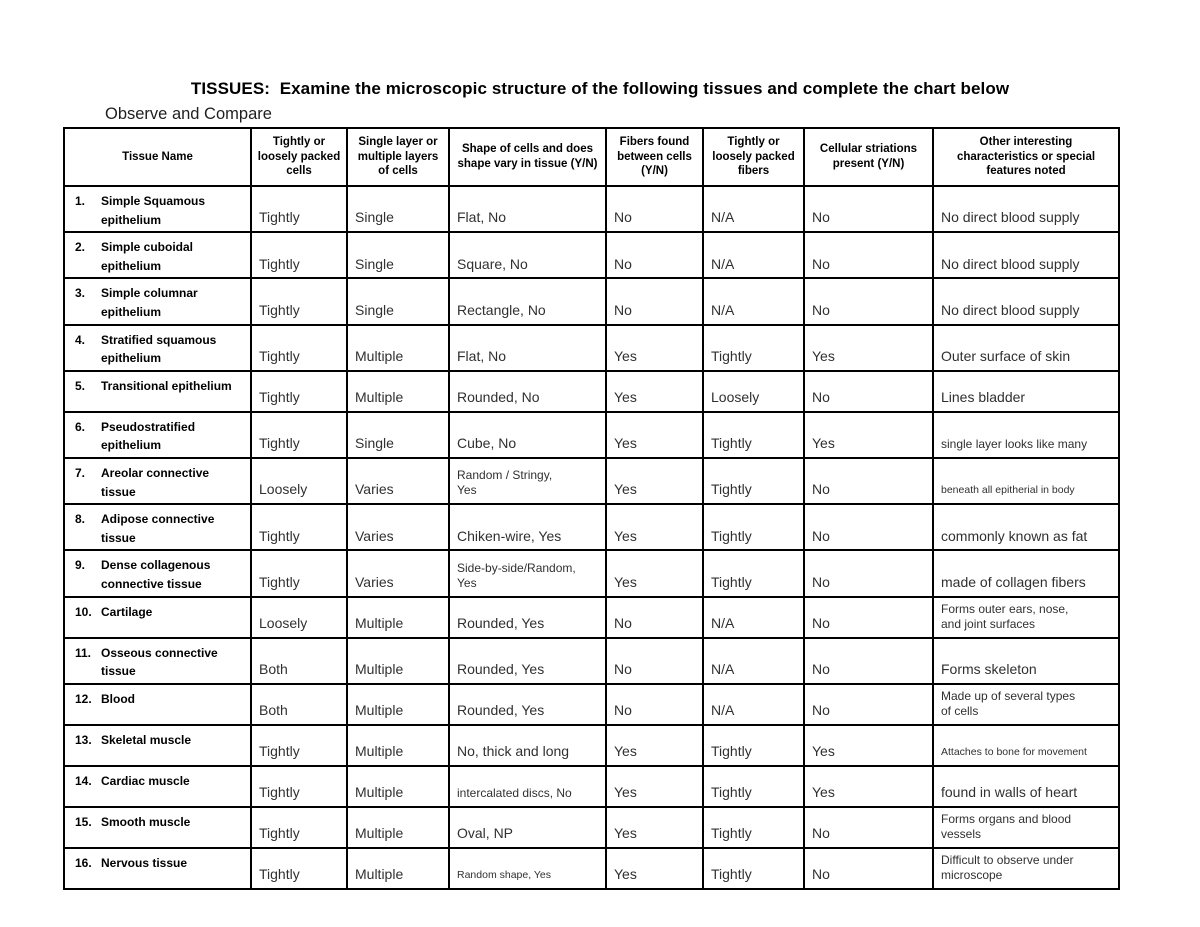 The height and width of the screenshot is (927, 1200). I want to click on answer-cell: Cube, No, so click(527, 434).